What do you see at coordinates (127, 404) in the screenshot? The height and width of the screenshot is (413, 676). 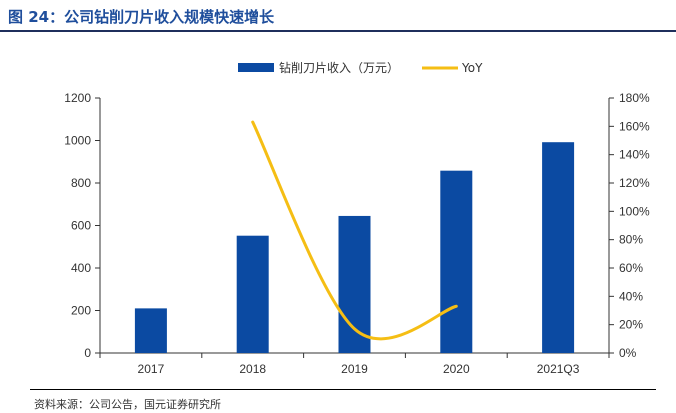 I see `source-note: 资料来源：公司公告，国元证券研究所` at bounding box center [127, 404].